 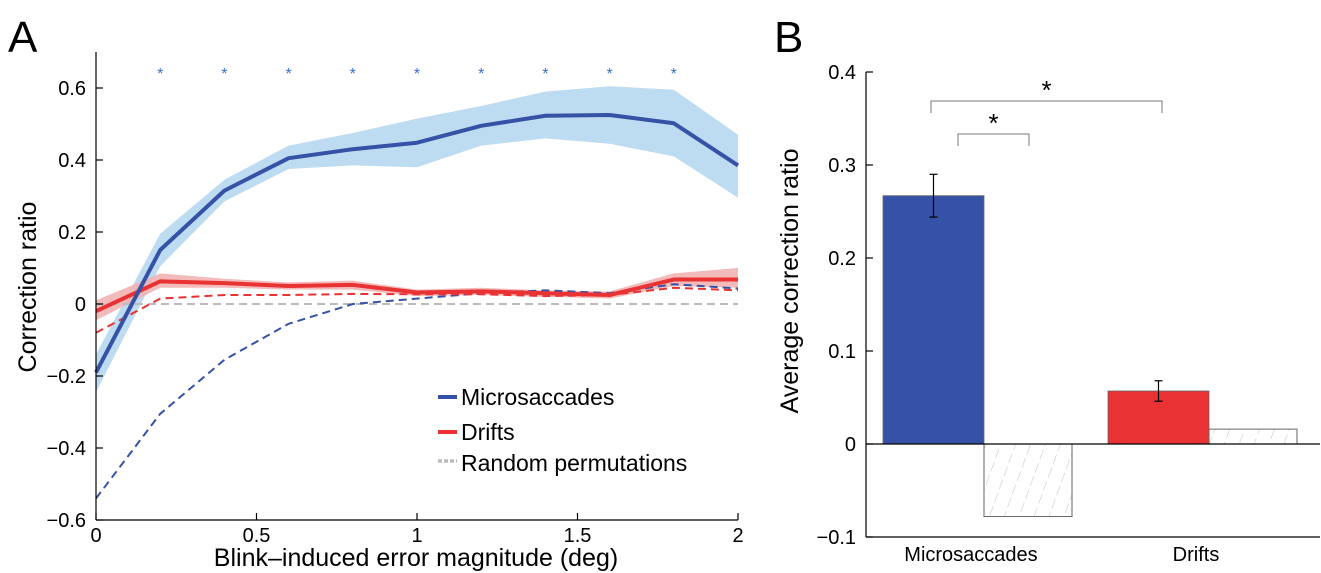 What do you see at coordinates (578, 536) in the screenshot?
I see `x-tick-label: 1.5` at bounding box center [578, 536].